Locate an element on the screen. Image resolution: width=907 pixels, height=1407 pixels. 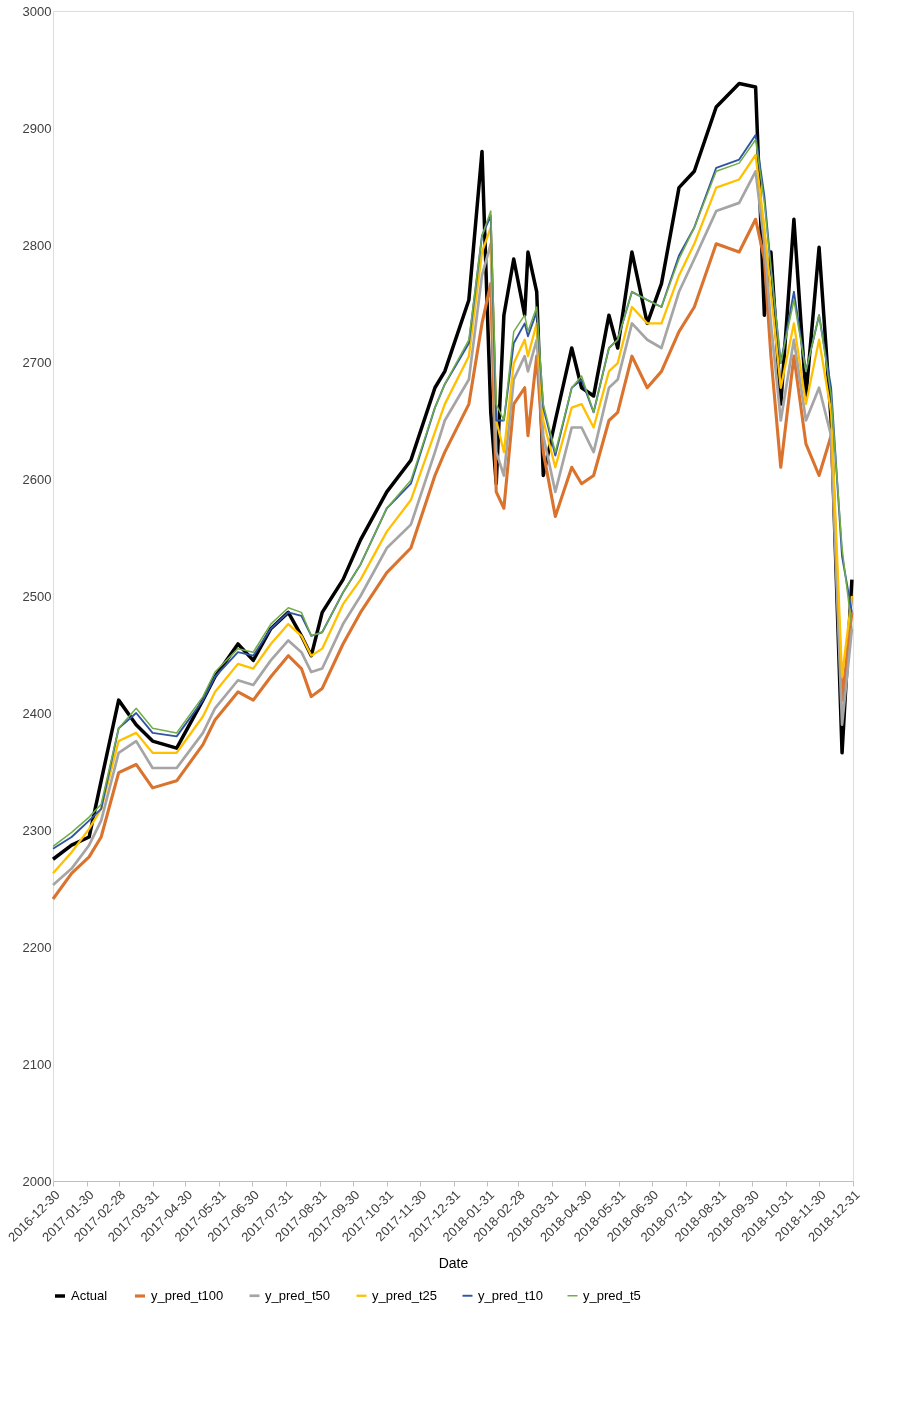
legend-label: y_pred_t5 is located at coordinates (612, 1295).